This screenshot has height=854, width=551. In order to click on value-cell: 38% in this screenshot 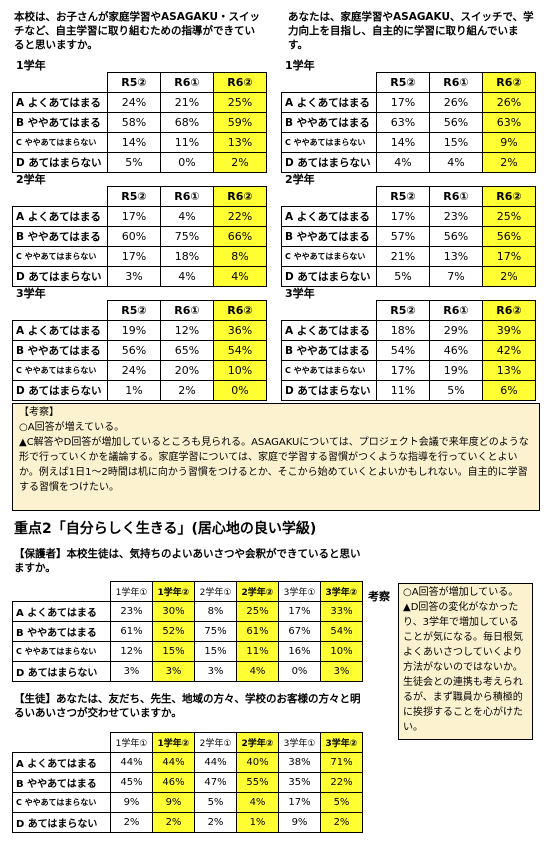, I will do `click(299, 762)`.